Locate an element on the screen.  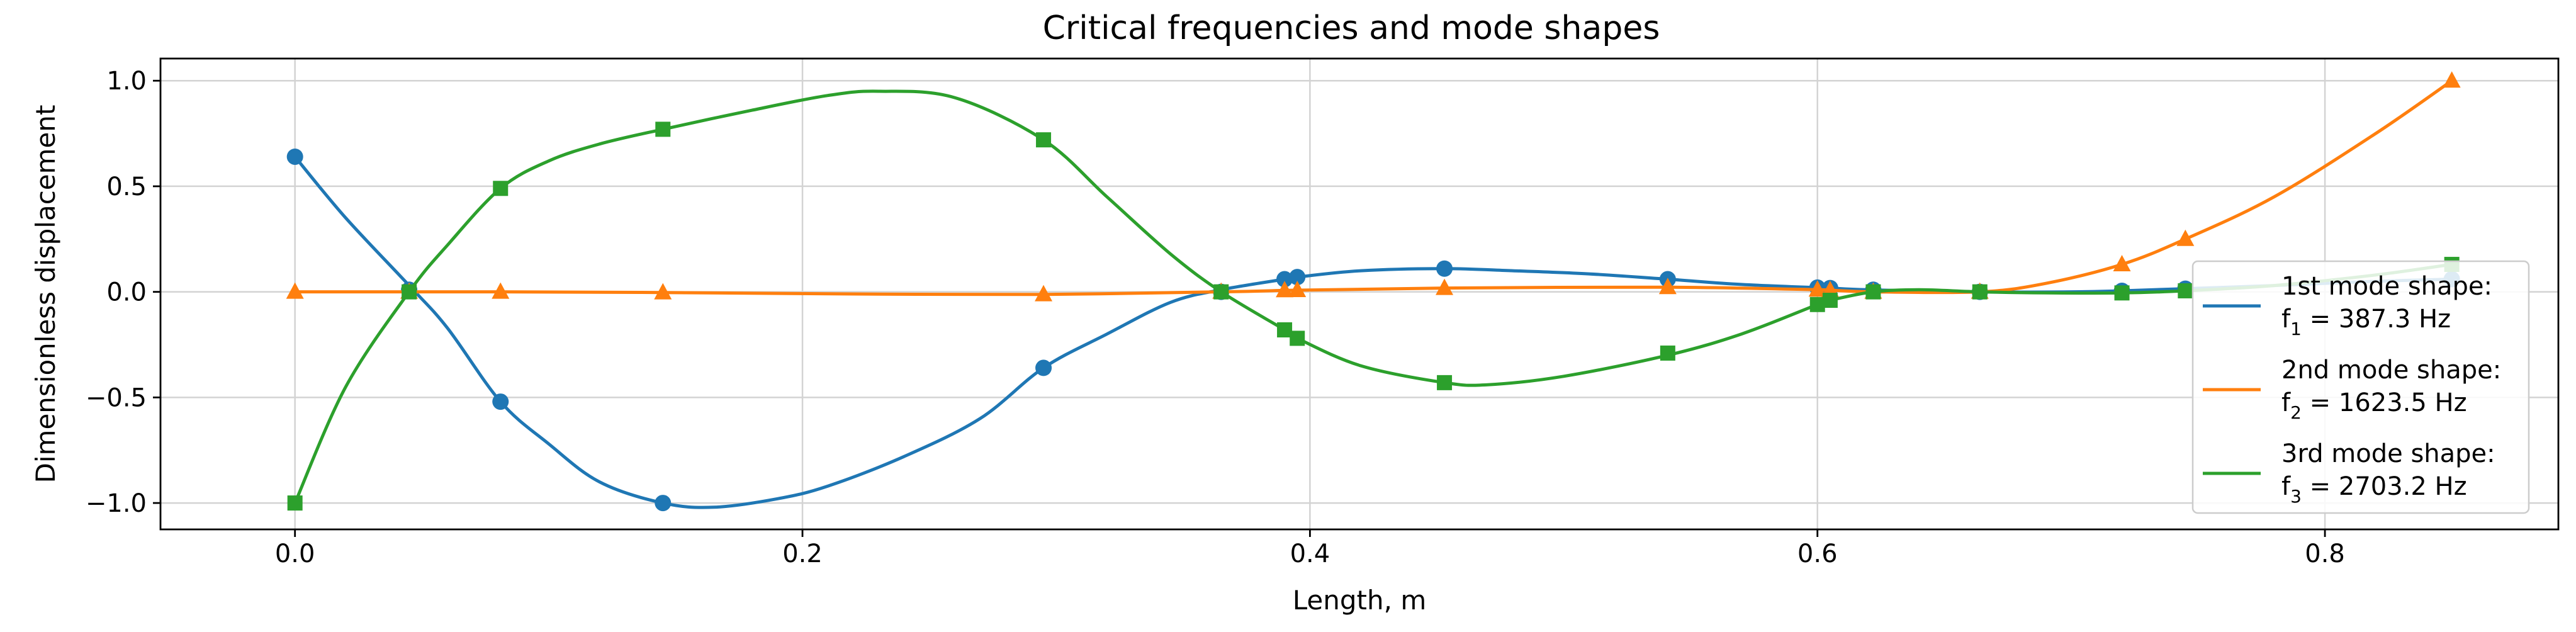
x-tick-label: 0.6 is located at coordinates (1817, 553).